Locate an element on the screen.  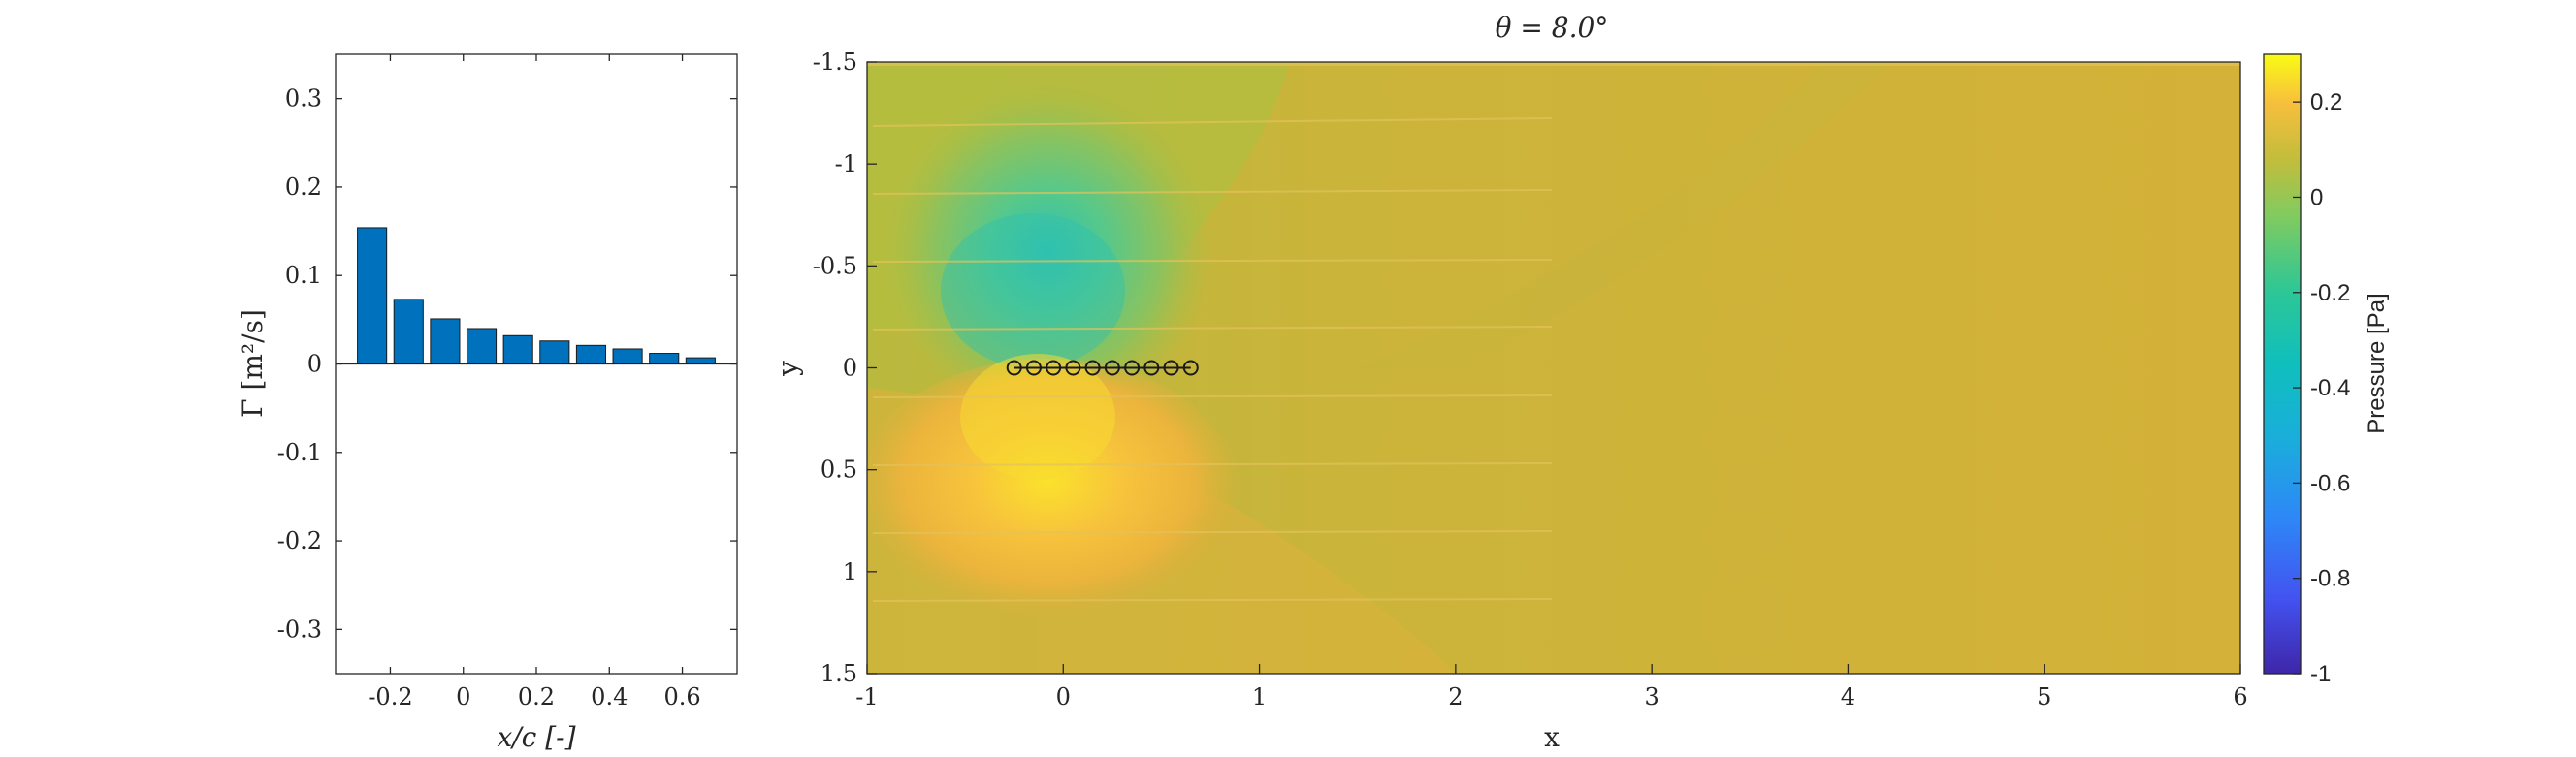
field-y-label: y is located at coordinates (788, 369).